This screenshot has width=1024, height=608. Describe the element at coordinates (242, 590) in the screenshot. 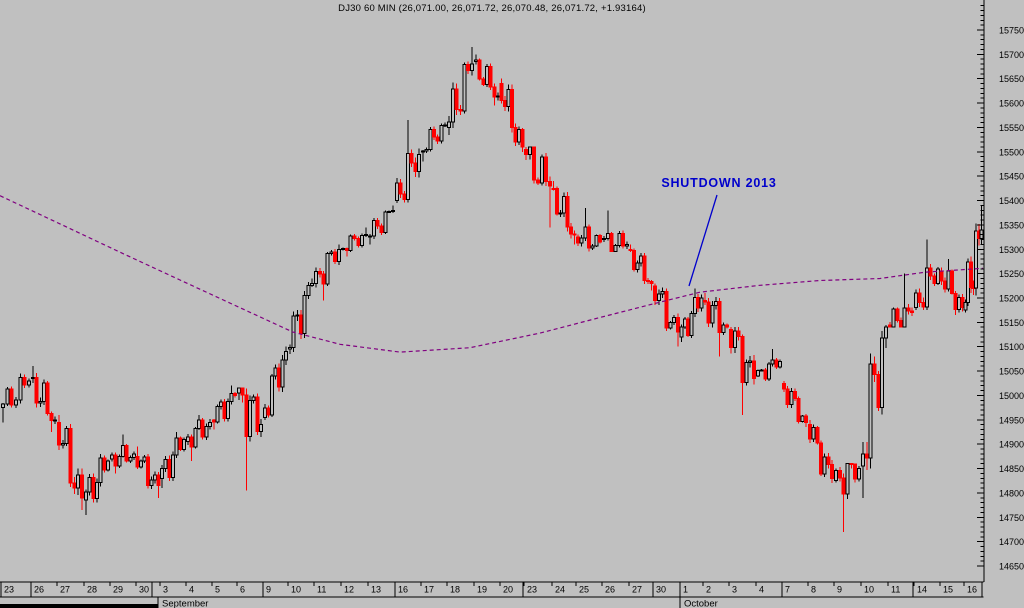

I see `x-axis-day-label: 6` at that location.